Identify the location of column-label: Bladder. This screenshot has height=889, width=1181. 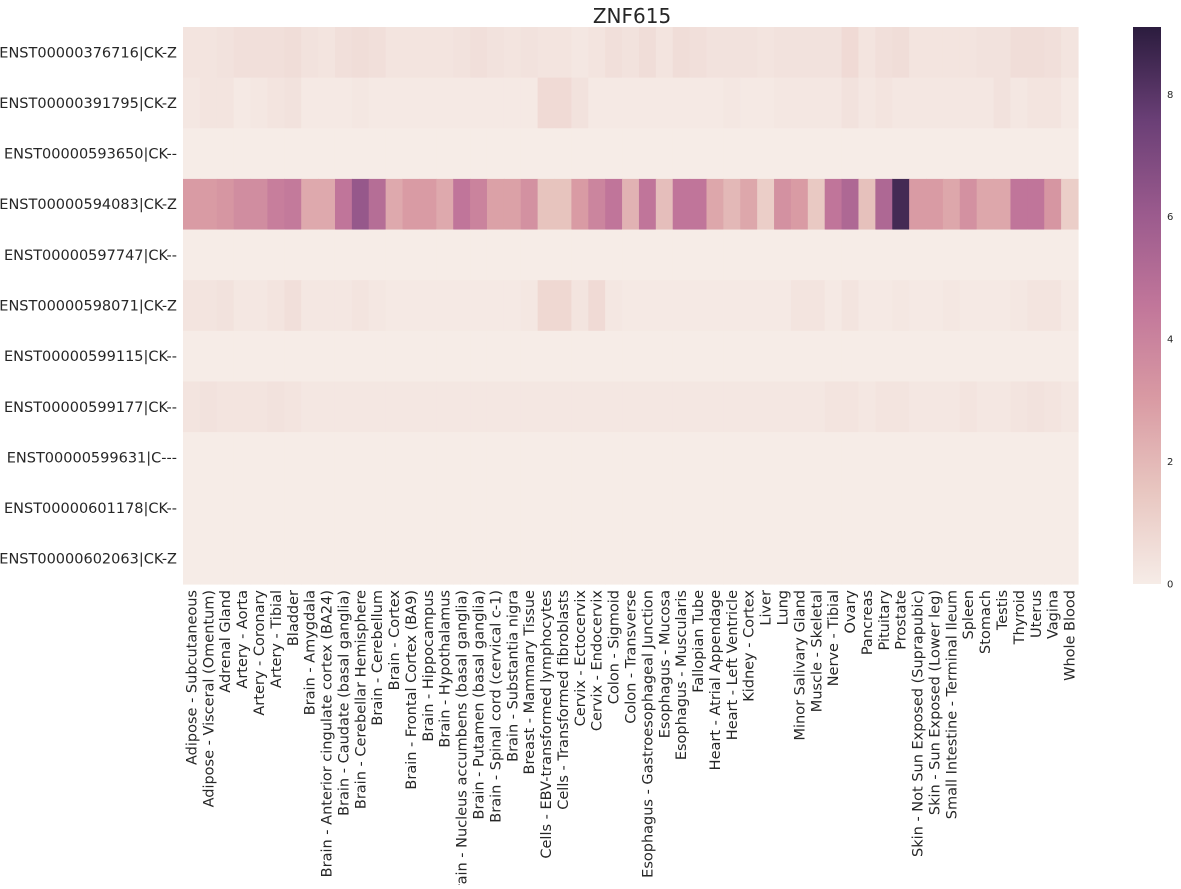
(294, 618).